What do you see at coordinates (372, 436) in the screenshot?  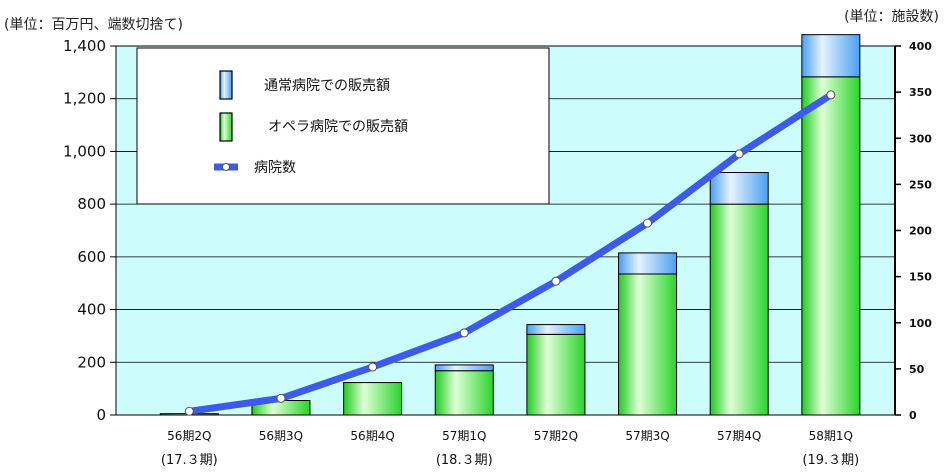 I see `x-tick-label: 56期4Q` at bounding box center [372, 436].